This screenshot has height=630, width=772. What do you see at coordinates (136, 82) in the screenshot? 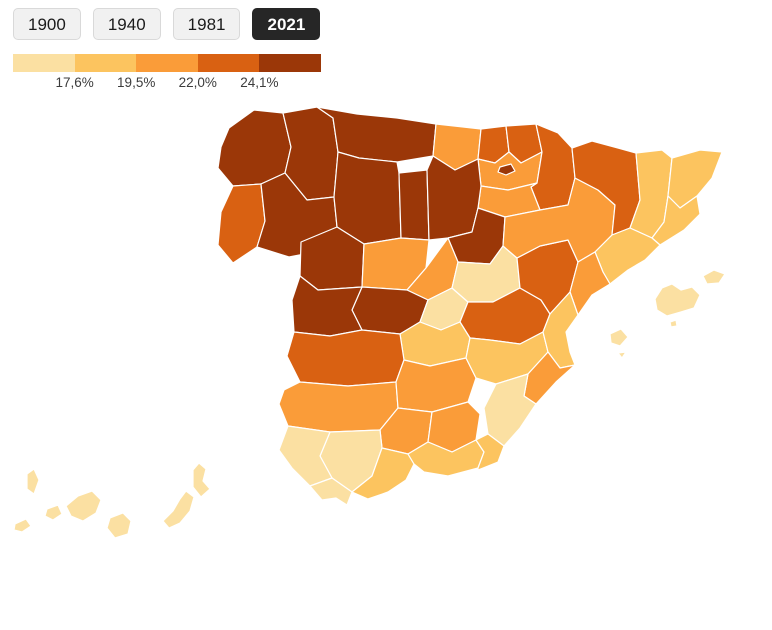
I see `legend-break-label: 19,5%` at bounding box center [136, 82].